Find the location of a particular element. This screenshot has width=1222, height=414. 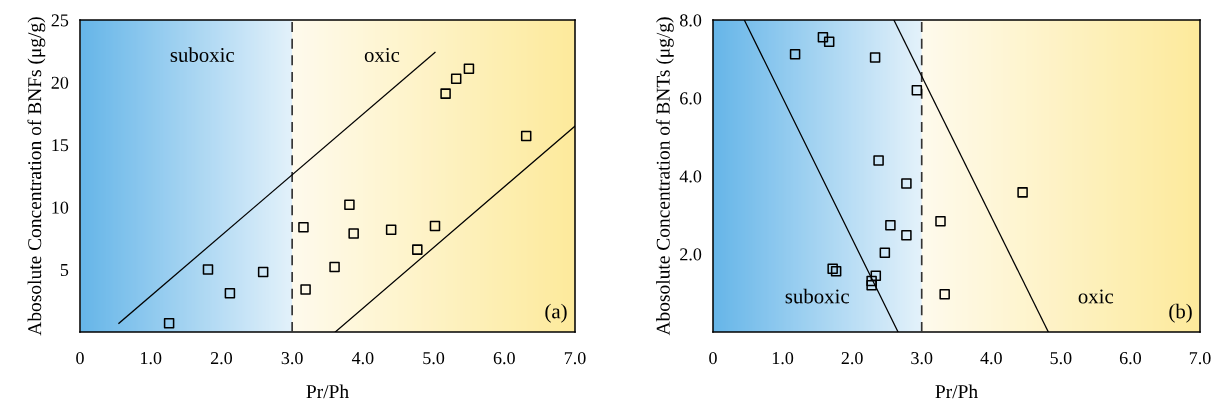

y-tick-label: 2.0 is located at coordinates (691, 254).